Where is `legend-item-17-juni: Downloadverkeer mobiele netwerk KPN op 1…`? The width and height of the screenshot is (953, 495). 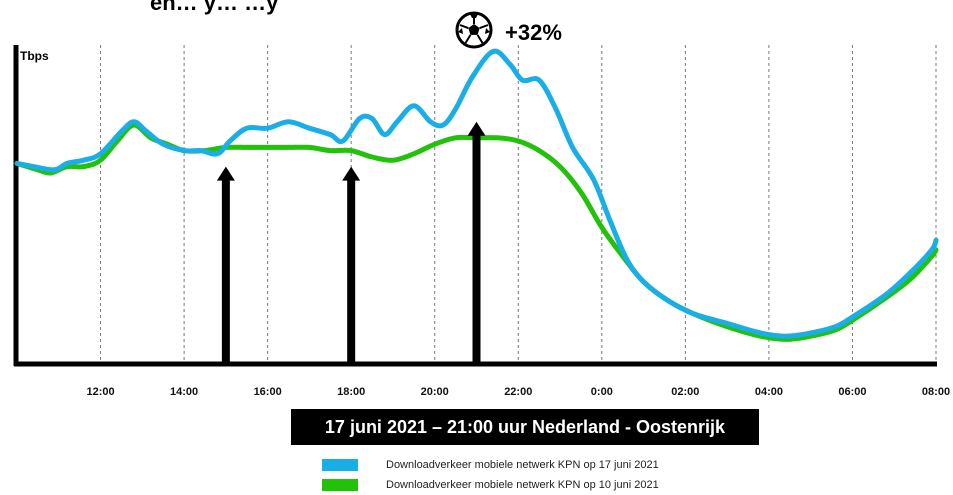 legend-item-17-juni: Downloadverkeer mobiele netwerk KPN op 1… is located at coordinates (490, 465).